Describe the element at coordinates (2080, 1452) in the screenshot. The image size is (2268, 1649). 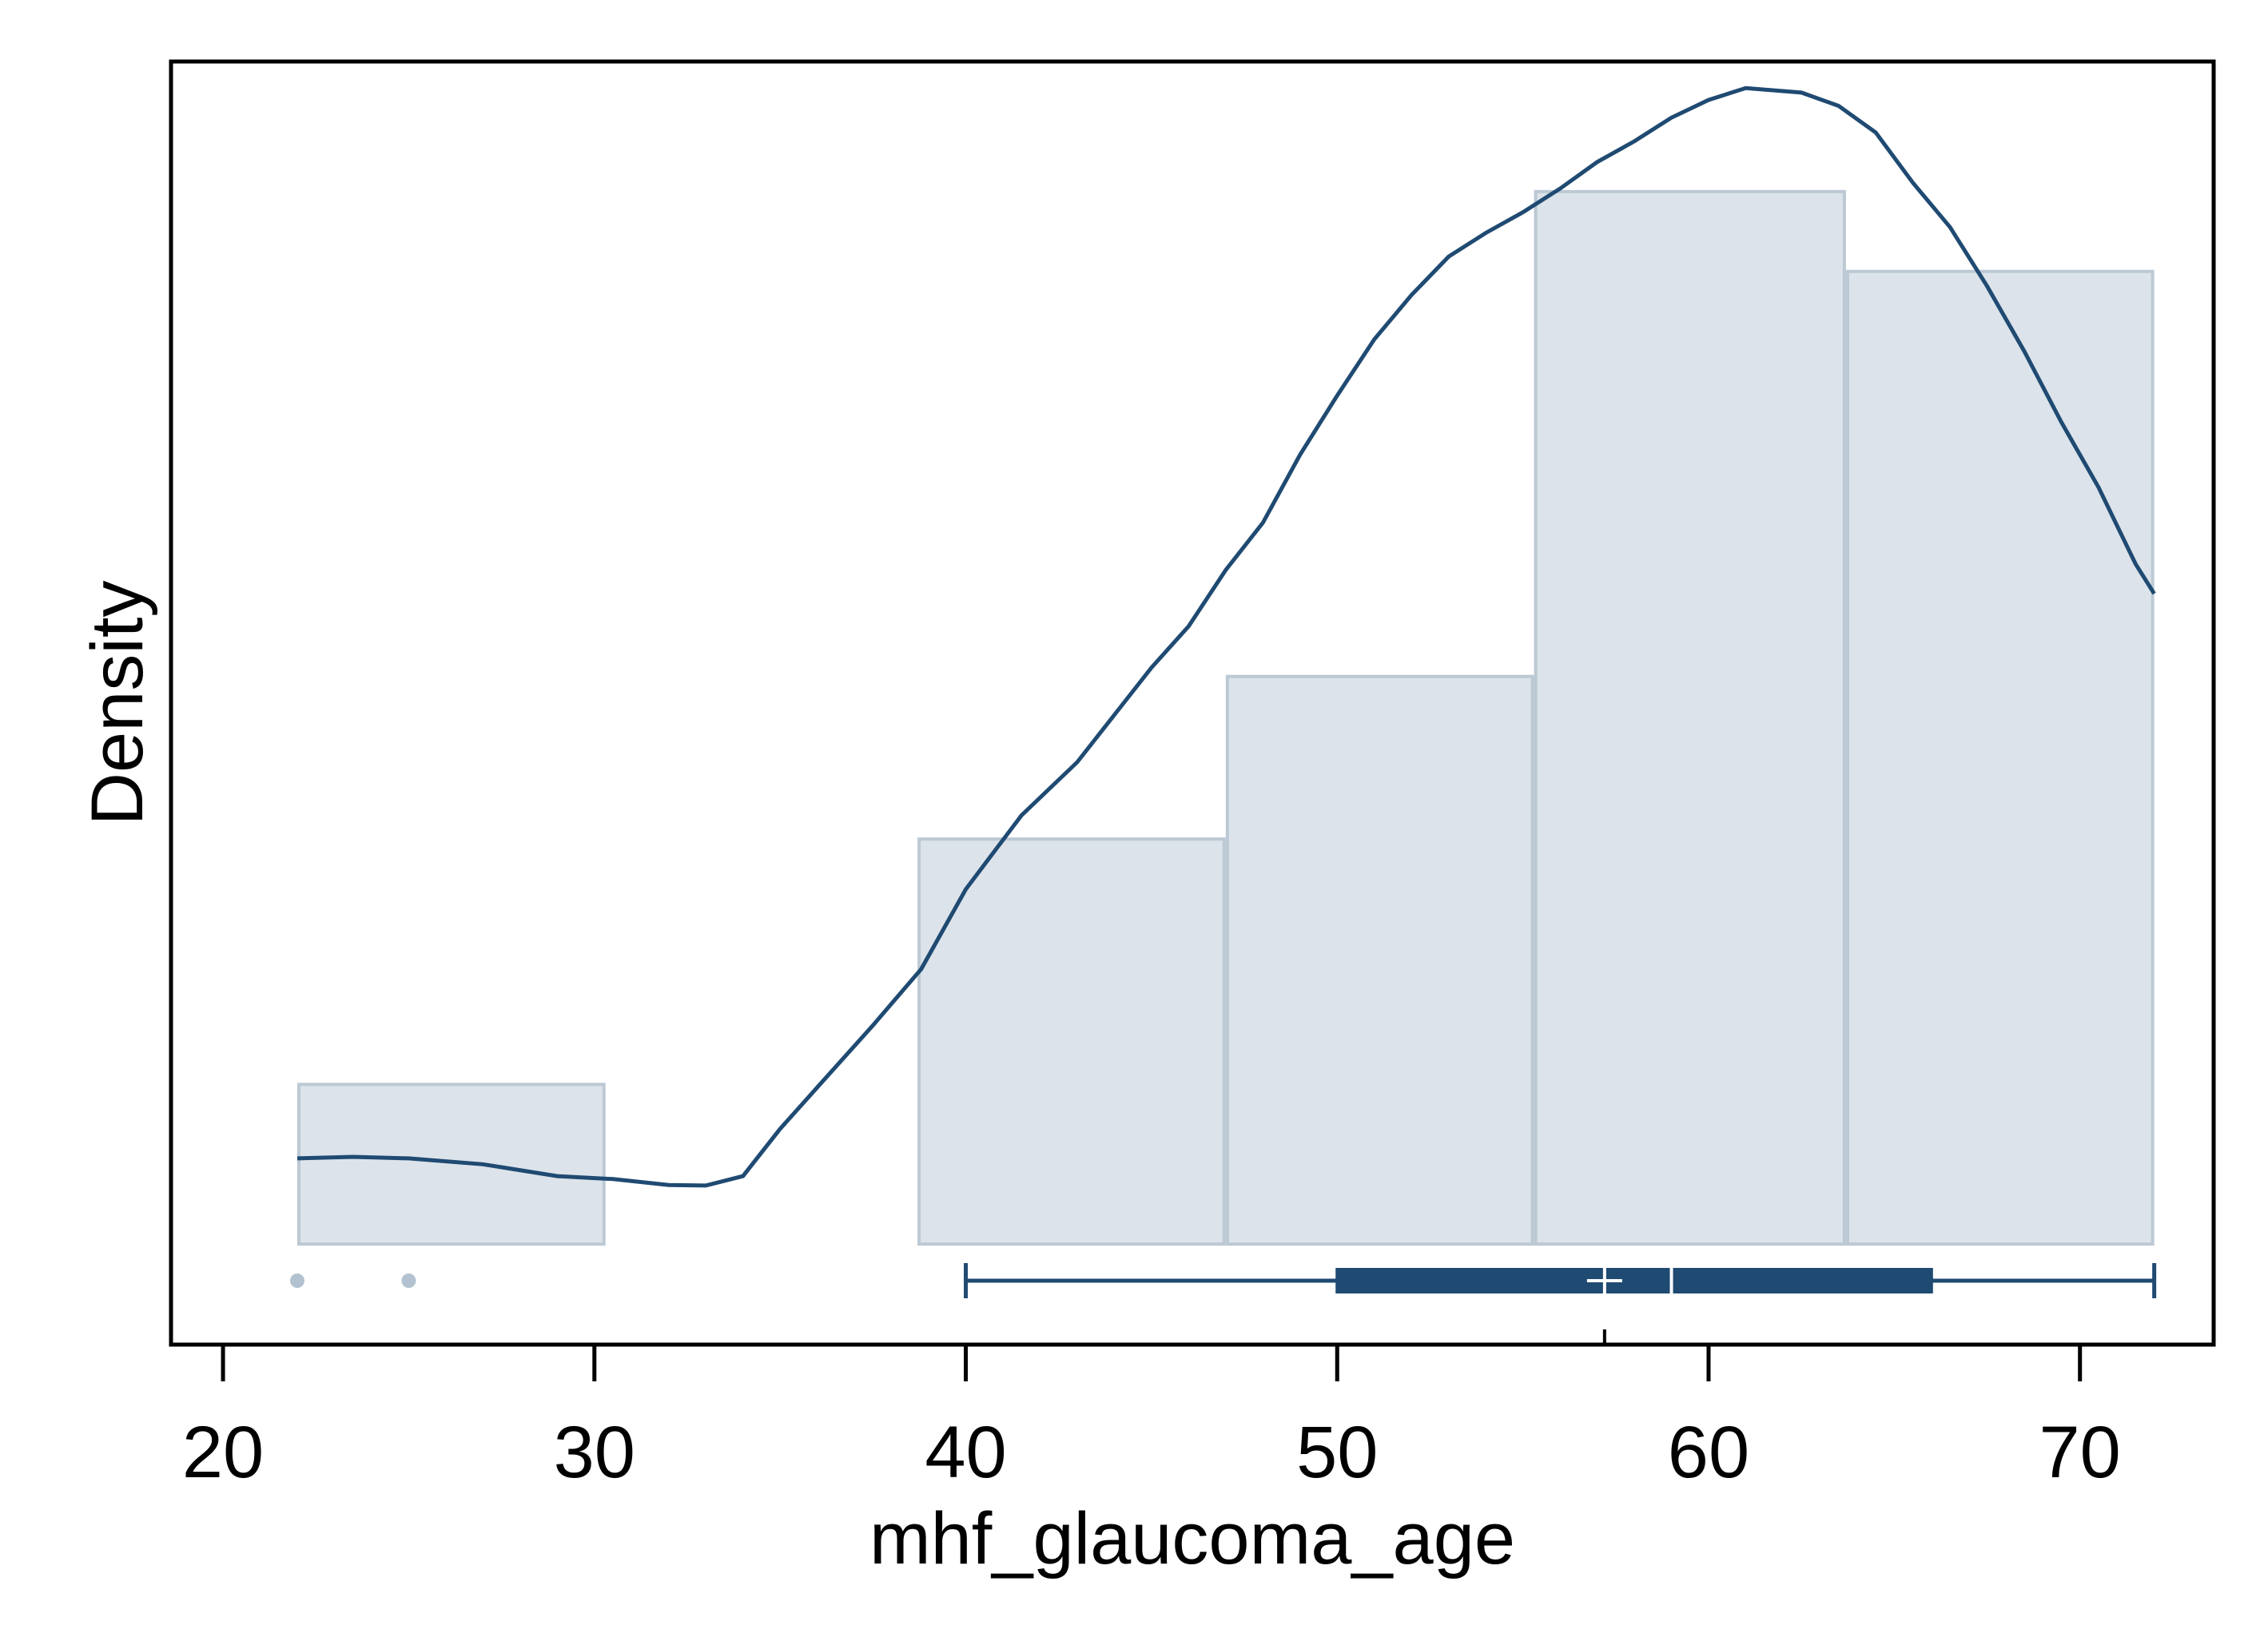
I see `x-tick-label-70: 70` at that location.